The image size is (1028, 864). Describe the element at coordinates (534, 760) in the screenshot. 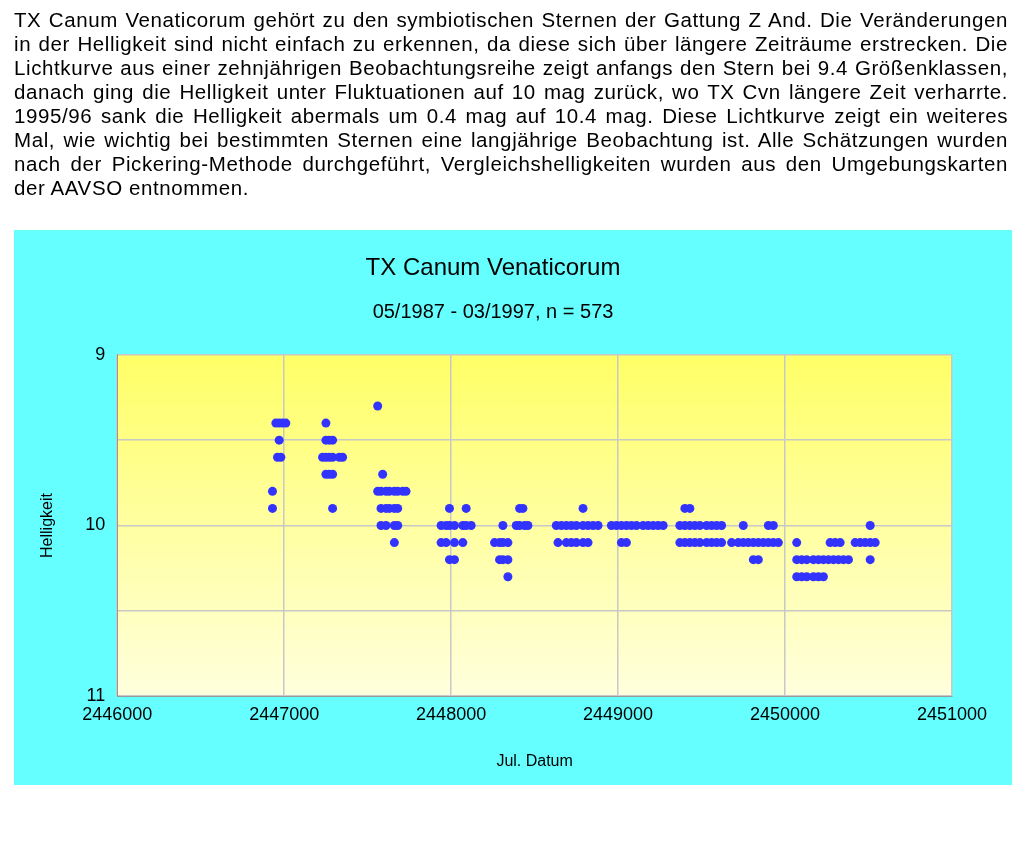

I see `x-axis-title: Jul. Datum` at that location.